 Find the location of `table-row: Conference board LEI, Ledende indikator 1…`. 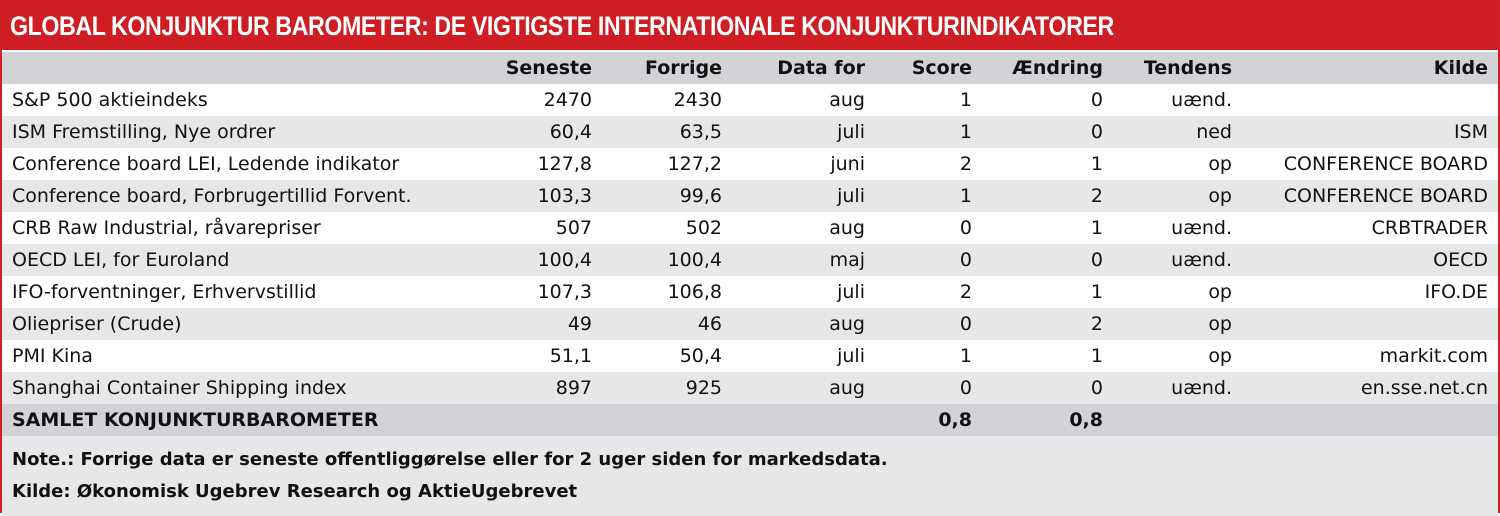

table-row: Conference board LEI, Ledende indikator 1… is located at coordinates (750, 164).